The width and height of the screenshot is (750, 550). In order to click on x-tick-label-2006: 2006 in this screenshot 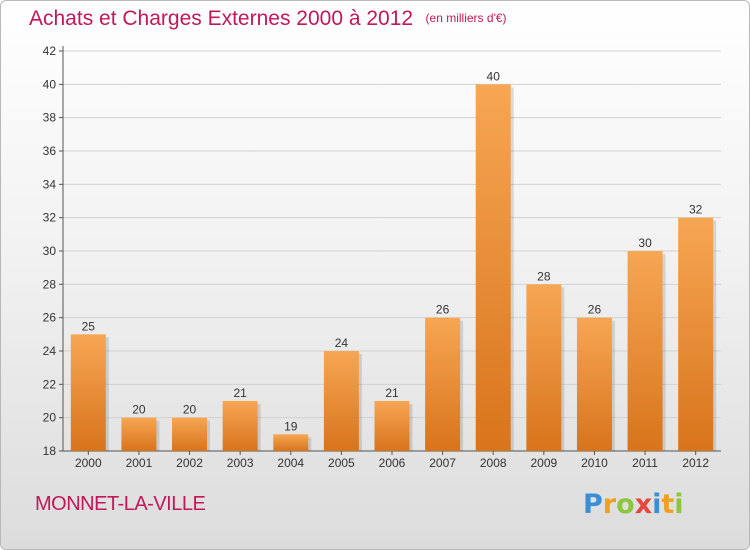, I will do `click(392, 463)`.